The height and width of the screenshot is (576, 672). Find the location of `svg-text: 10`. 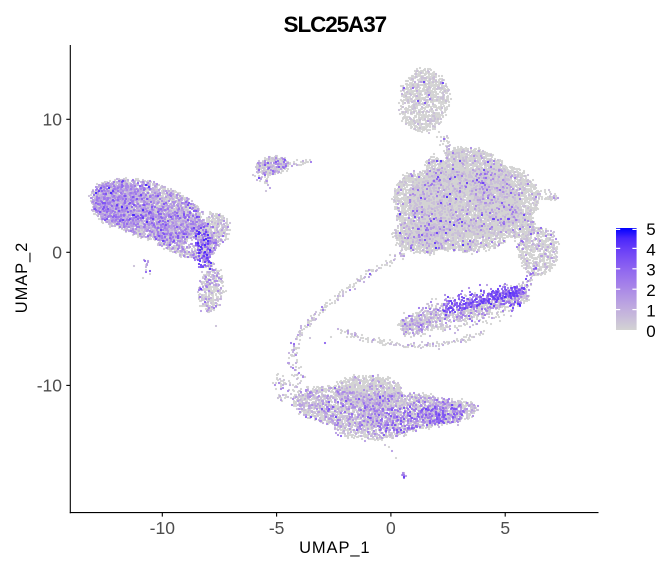

svg-text: 10 is located at coordinates (53, 120).